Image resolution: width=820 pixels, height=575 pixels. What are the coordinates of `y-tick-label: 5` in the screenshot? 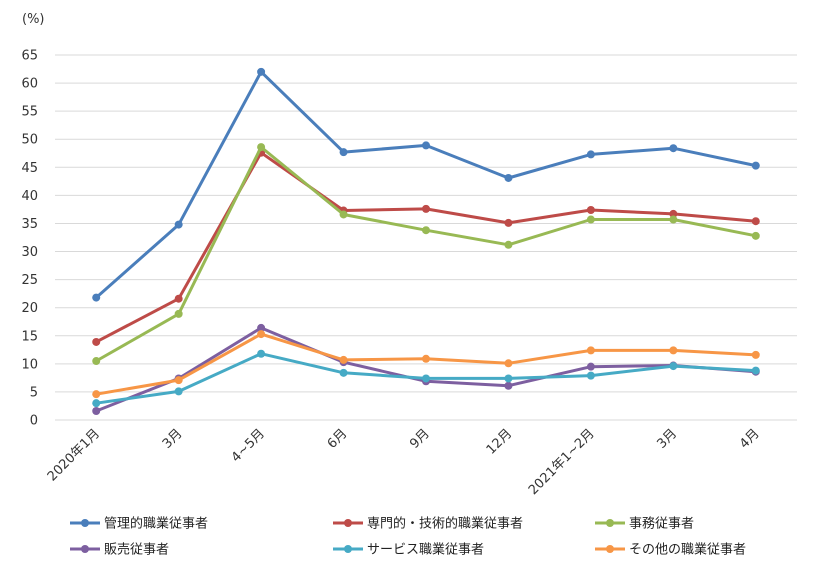 It's located at (34, 392).